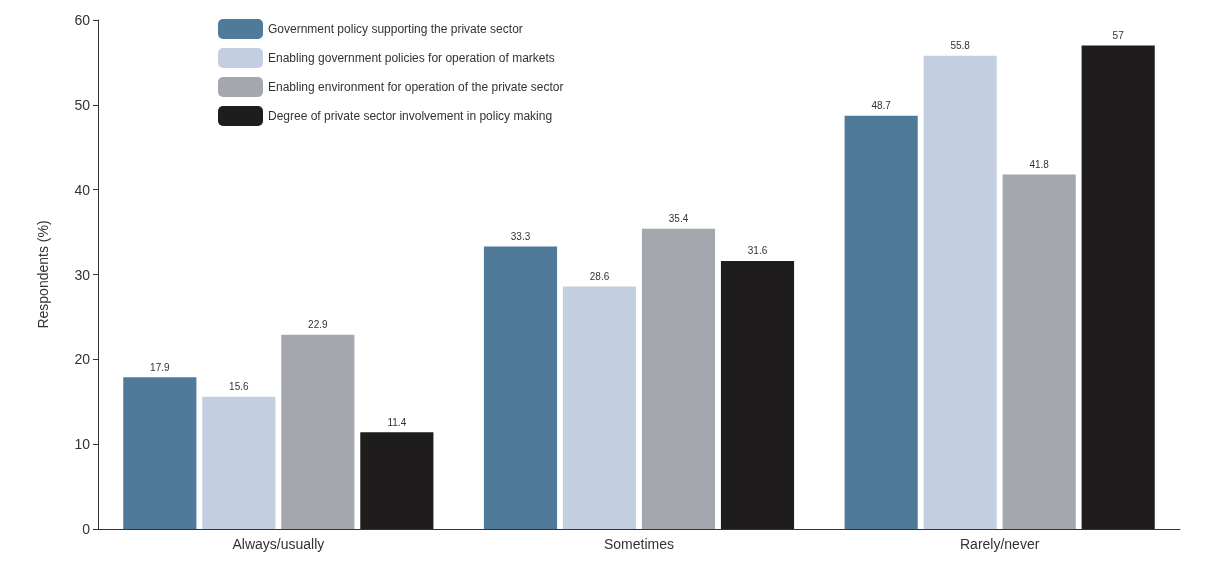 The width and height of the screenshot is (1217, 572). What do you see at coordinates (318, 325) in the screenshot?
I see `data-label: 22.9` at bounding box center [318, 325].